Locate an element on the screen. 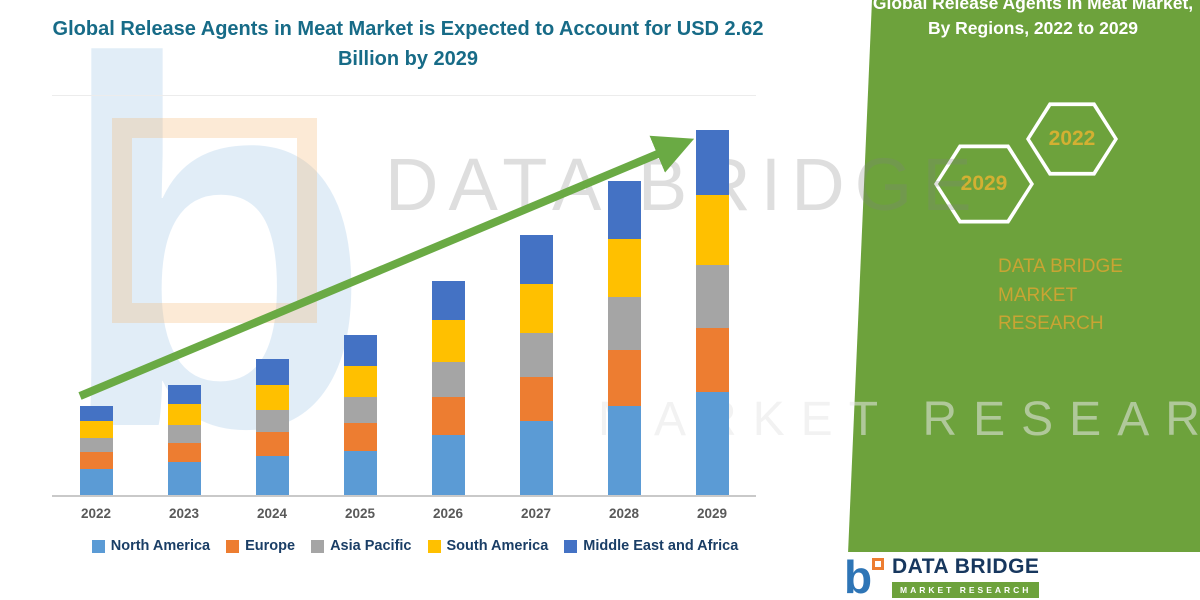 The width and height of the screenshot is (1200, 600). stacked-bar-2028 is located at coordinates (624, 338).